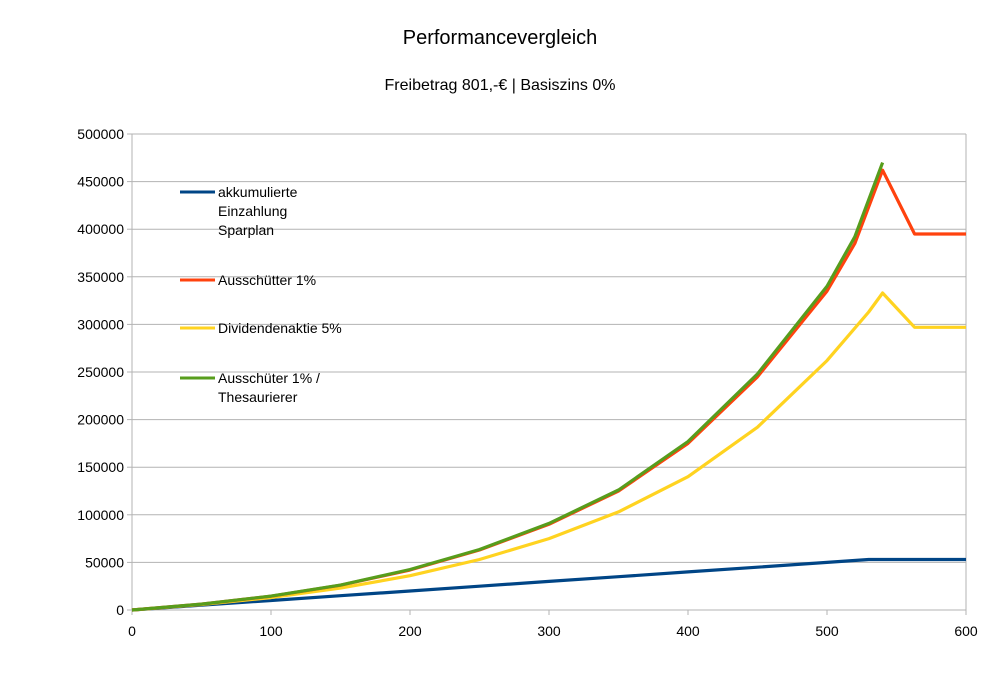 Image resolution: width=998 pixels, height=673 pixels. Describe the element at coordinates (549, 631) in the screenshot. I see `x-tick-label: 300` at that location.